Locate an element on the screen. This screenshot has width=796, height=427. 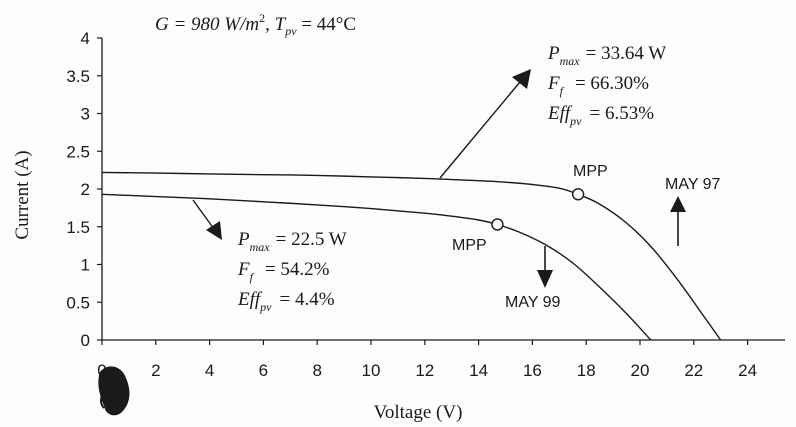
y-tick-label: 0 is located at coordinates (85, 340).